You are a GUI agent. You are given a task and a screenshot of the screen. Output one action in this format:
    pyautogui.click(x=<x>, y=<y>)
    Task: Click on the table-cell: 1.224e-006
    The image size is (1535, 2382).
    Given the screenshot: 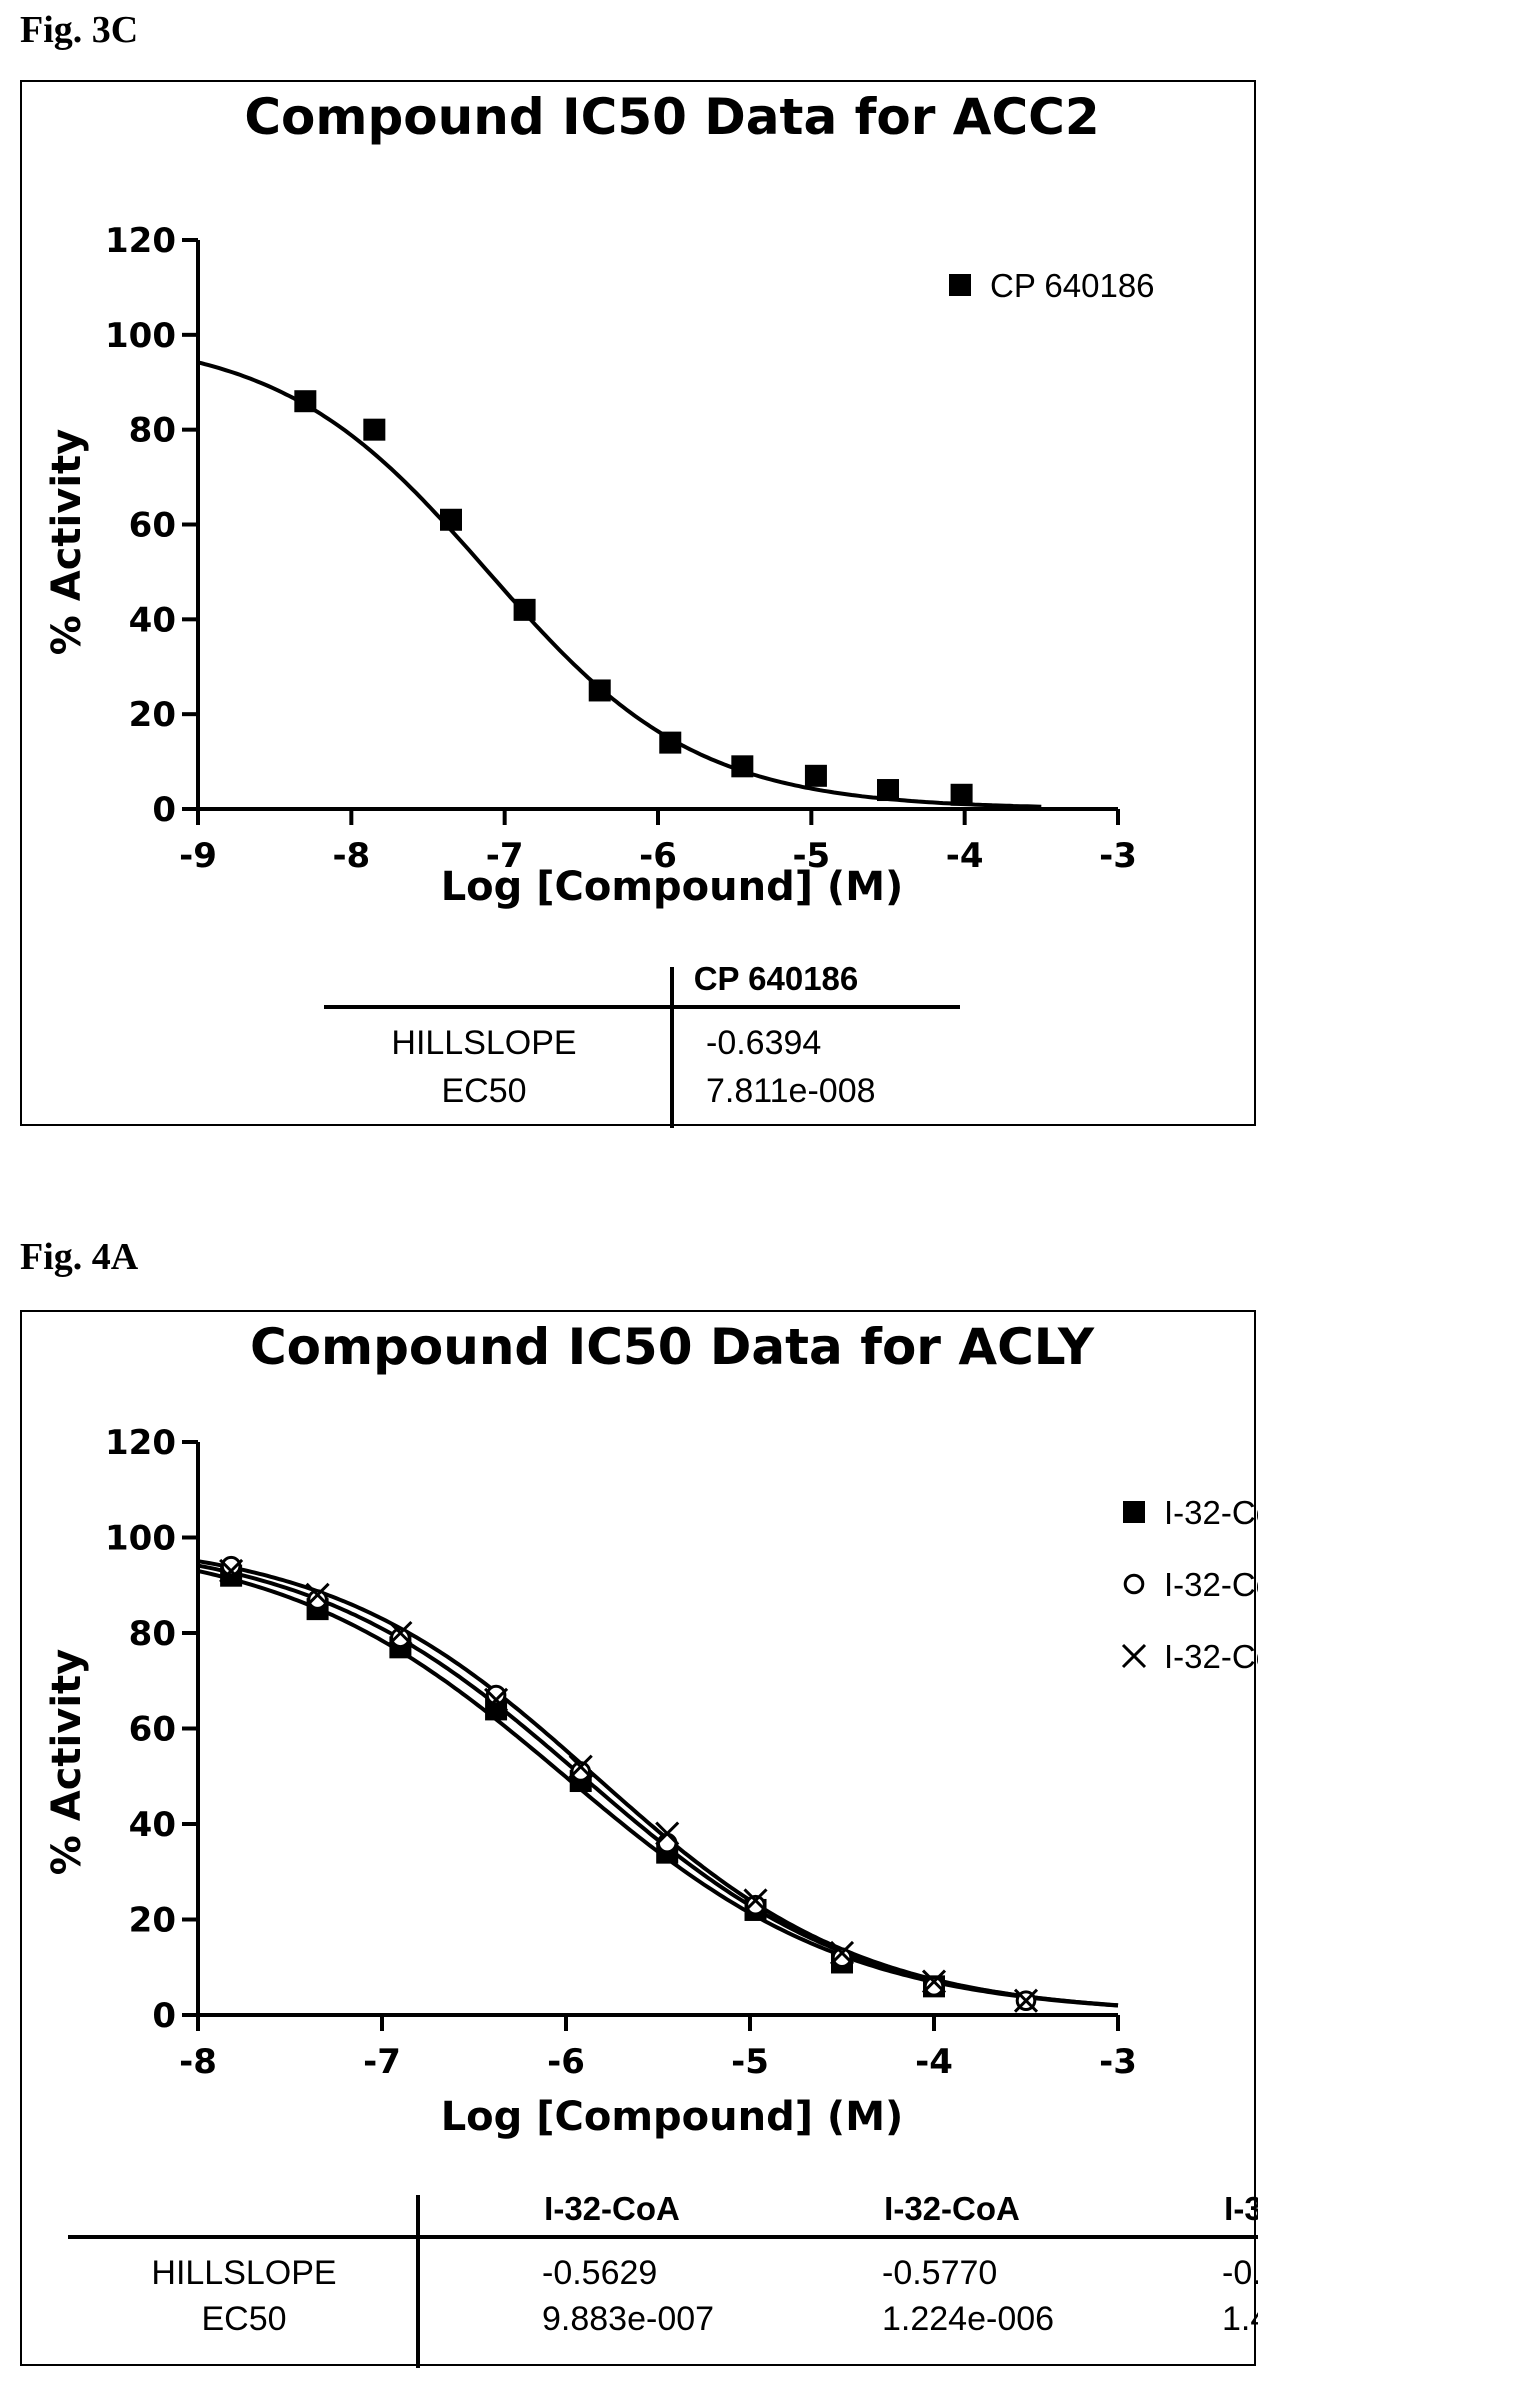 What is the action you would take?
    pyautogui.click(x=968, y=2319)
    